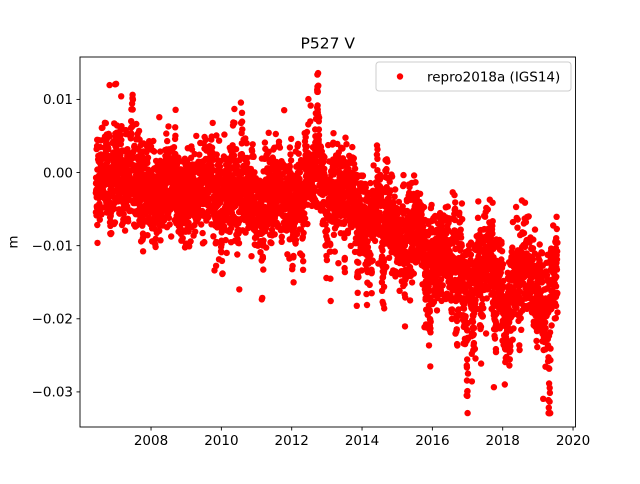 The height and width of the screenshot is (484, 640). Describe the element at coordinates (493, 78) in the screenshot. I see `legend-label: repro2018a (IGS14)` at that location.